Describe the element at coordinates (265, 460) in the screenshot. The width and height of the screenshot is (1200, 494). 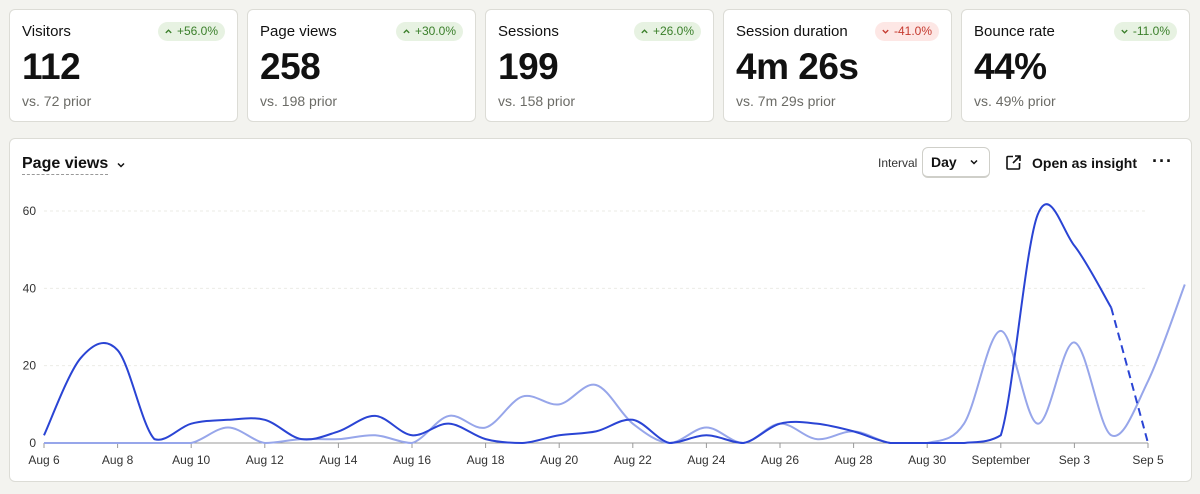
I see `x-tick-label: Aug 12` at that location.